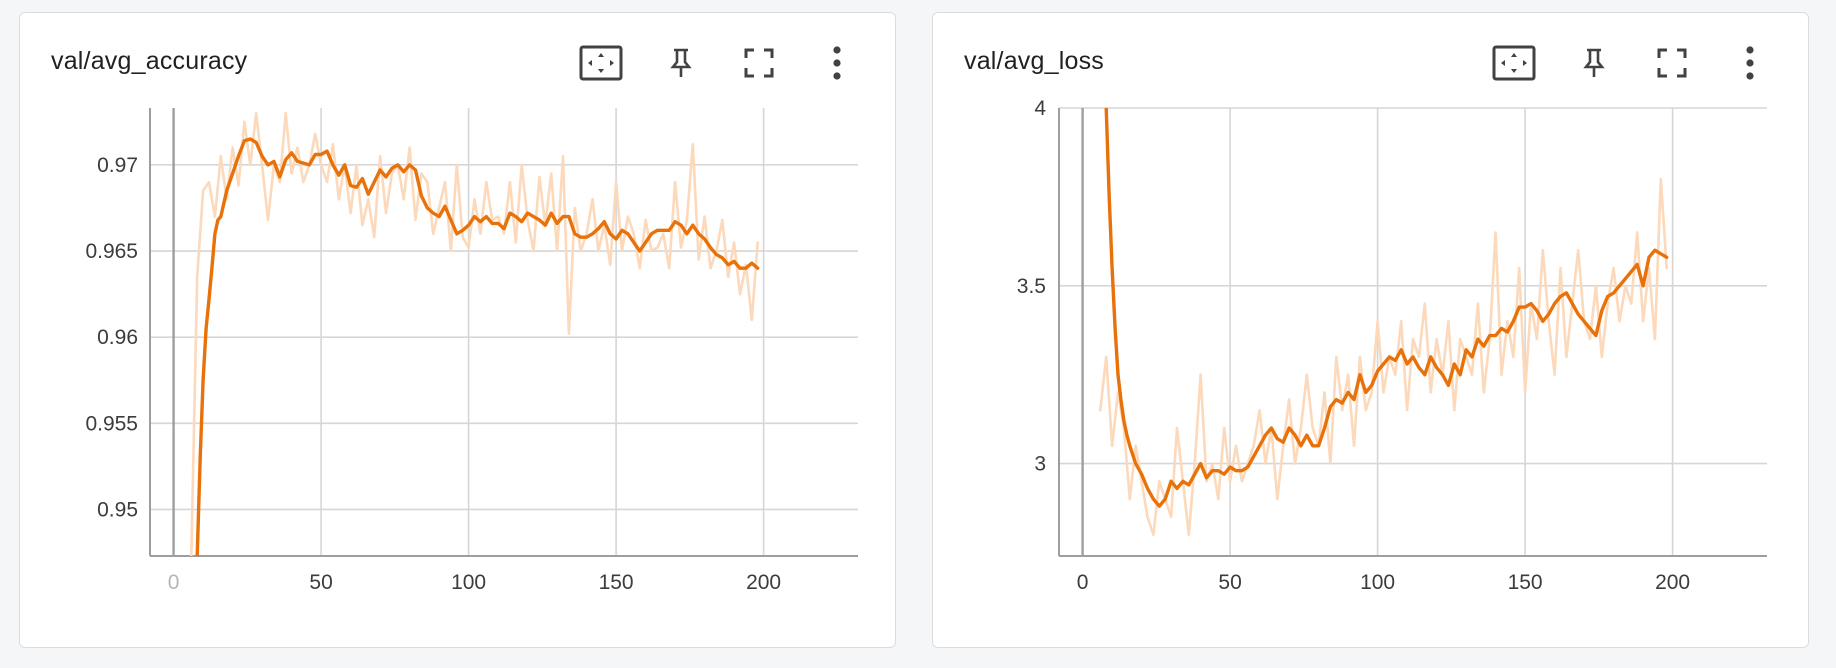  Describe the element at coordinates (117, 509) in the screenshot. I see `y-tick-label: 0.95` at that location.